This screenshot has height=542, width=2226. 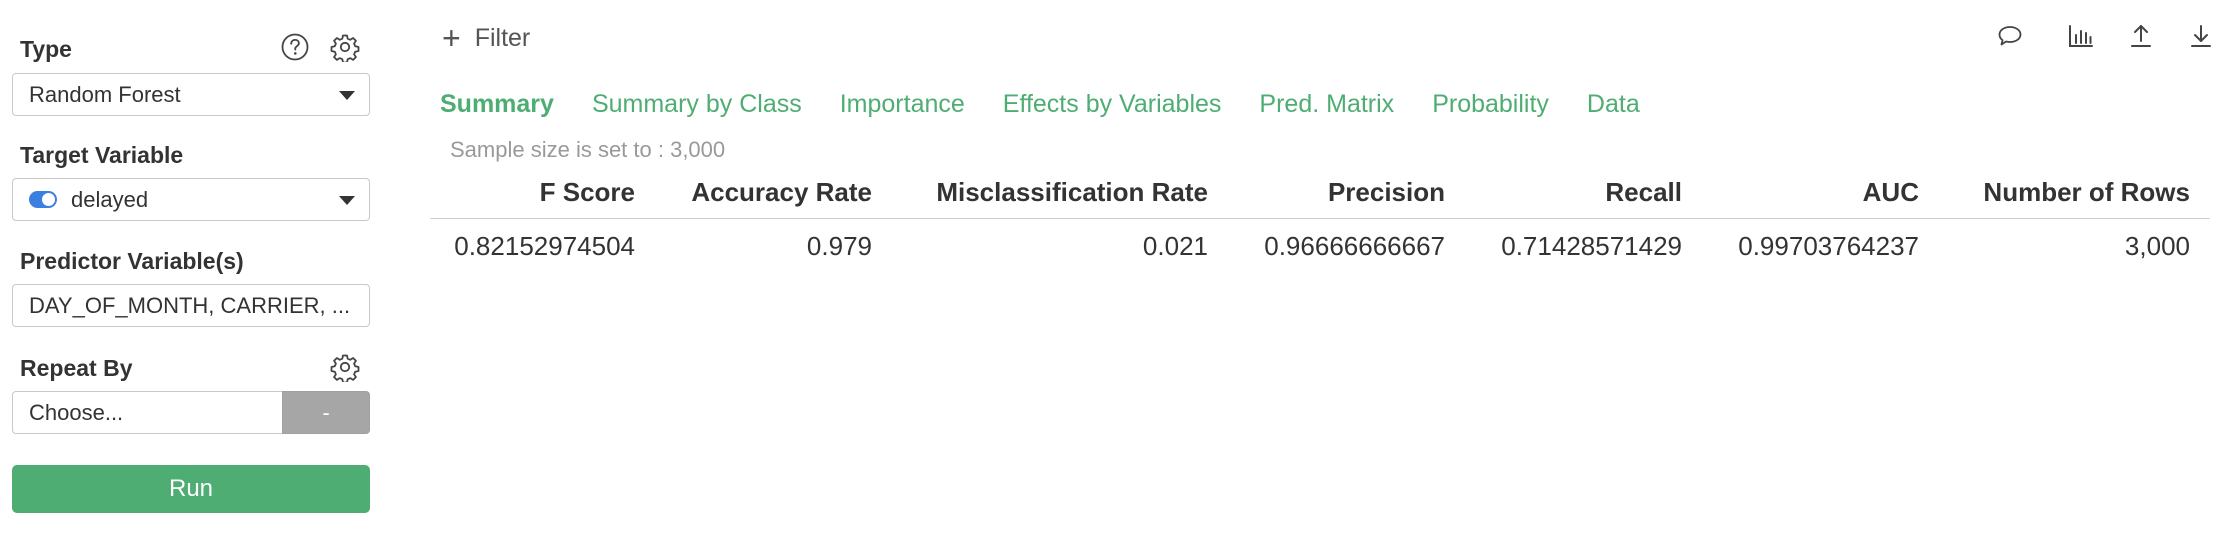 What do you see at coordinates (191, 489) in the screenshot?
I see `run-button: Run` at bounding box center [191, 489].